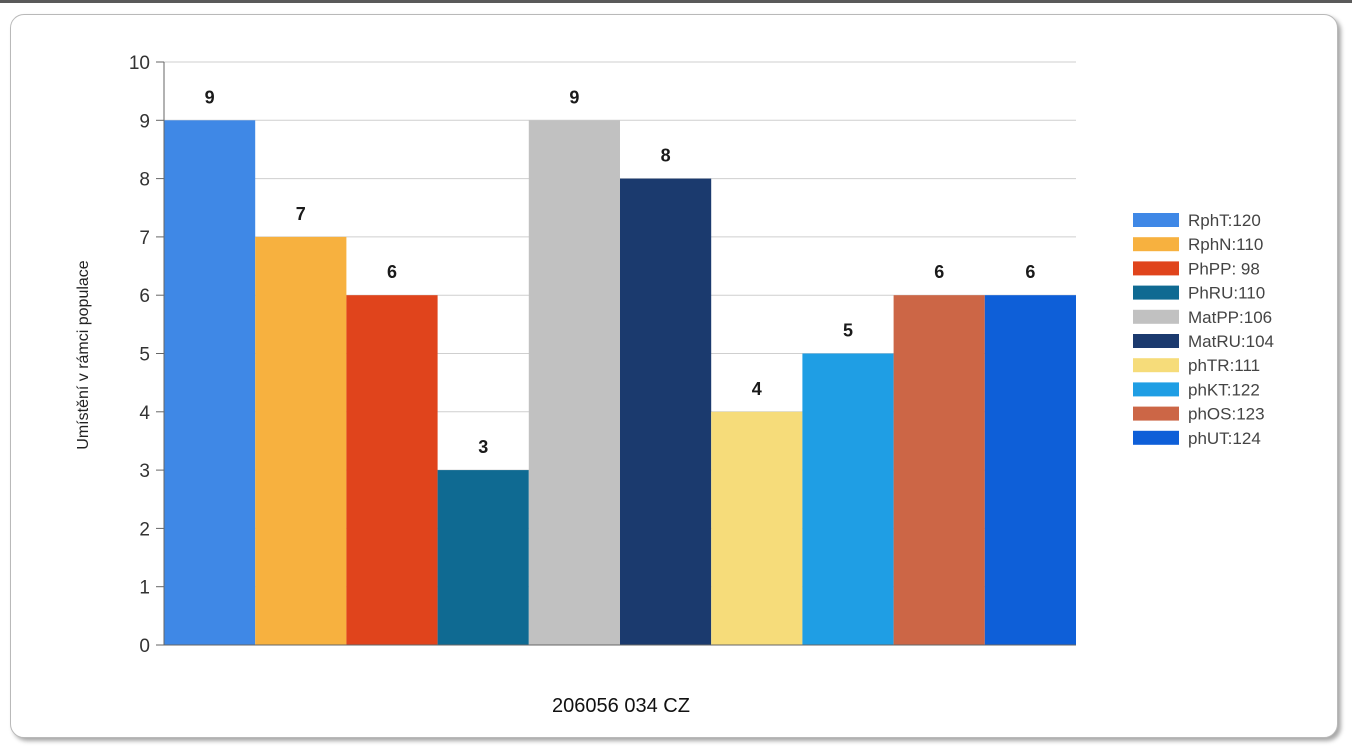 The width and height of the screenshot is (1352, 747). Describe the element at coordinates (144, 529) in the screenshot. I see `y-tick-label: 2` at that location.